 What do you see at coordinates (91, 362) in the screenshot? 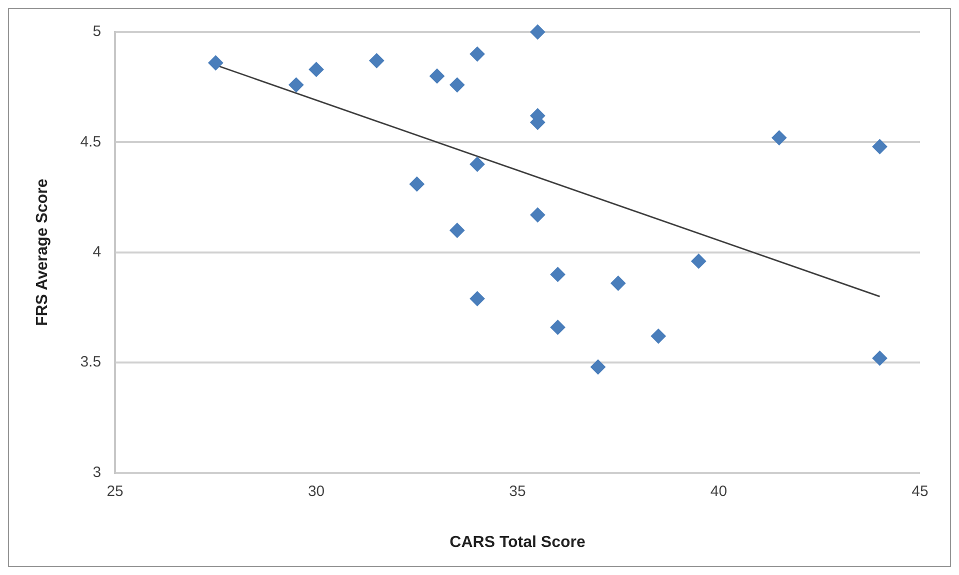
I see `y-tick-label: 3.5` at bounding box center [91, 362].